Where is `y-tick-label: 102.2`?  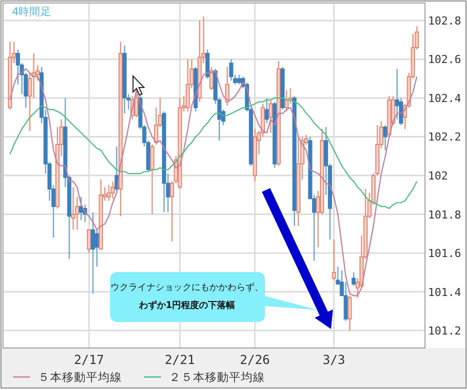 y-tick-label: 102.2 is located at coordinates (445, 137).